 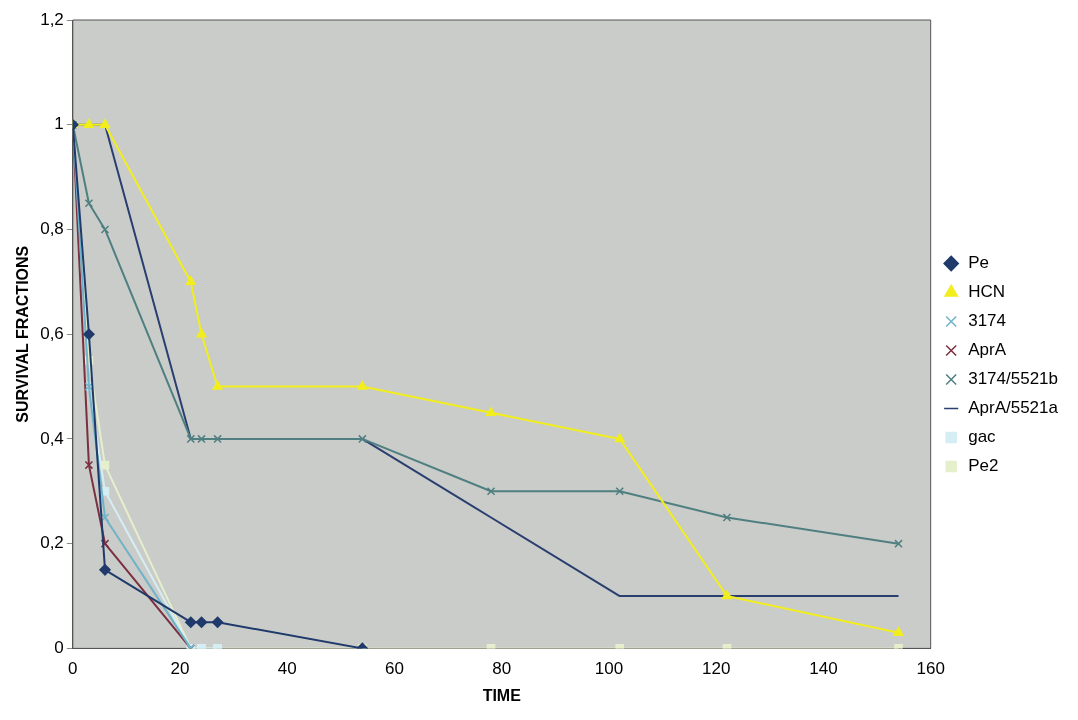 What do you see at coordinates (52, 229) in the screenshot?
I see `y-tick-label: 0,8` at bounding box center [52, 229].